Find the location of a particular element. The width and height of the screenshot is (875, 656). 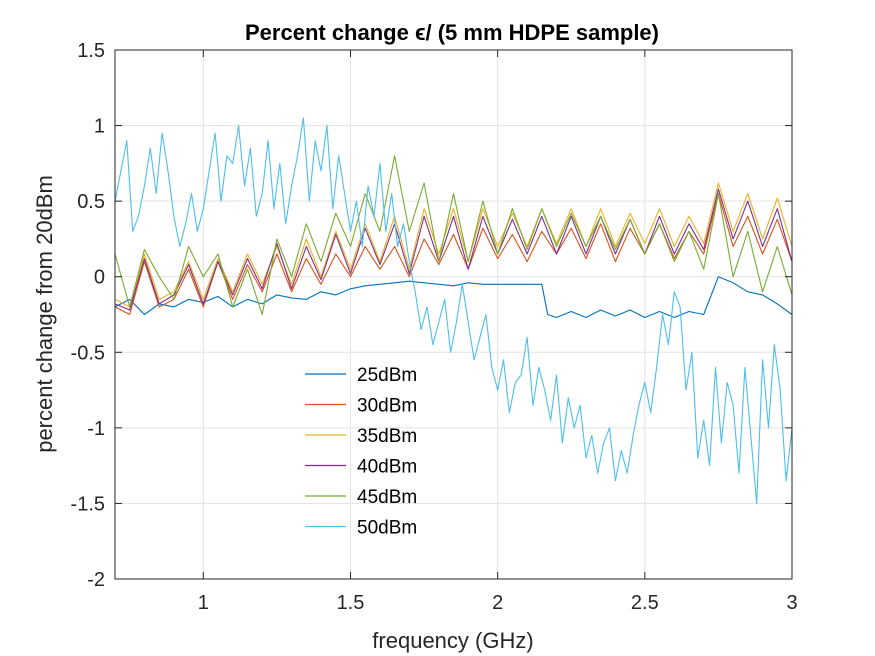

legend-label-30dBm: 30dBm is located at coordinates (387, 406).